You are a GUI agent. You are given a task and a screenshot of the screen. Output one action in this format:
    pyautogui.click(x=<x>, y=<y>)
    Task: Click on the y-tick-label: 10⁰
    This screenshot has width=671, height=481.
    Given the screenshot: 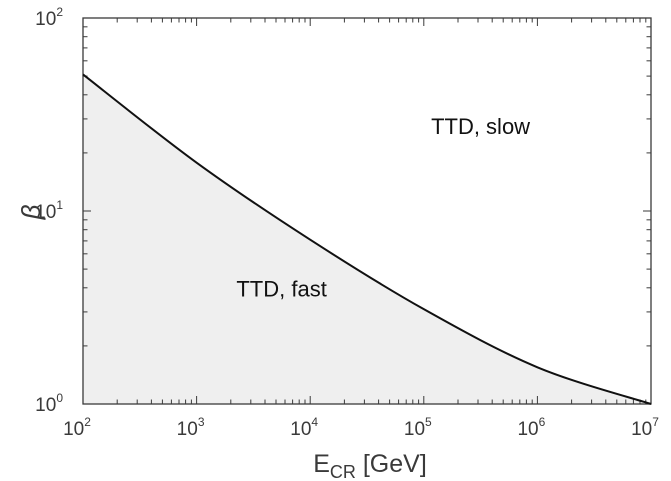 What is the action you would take?
    pyautogui.click(x=49, y=403)
    